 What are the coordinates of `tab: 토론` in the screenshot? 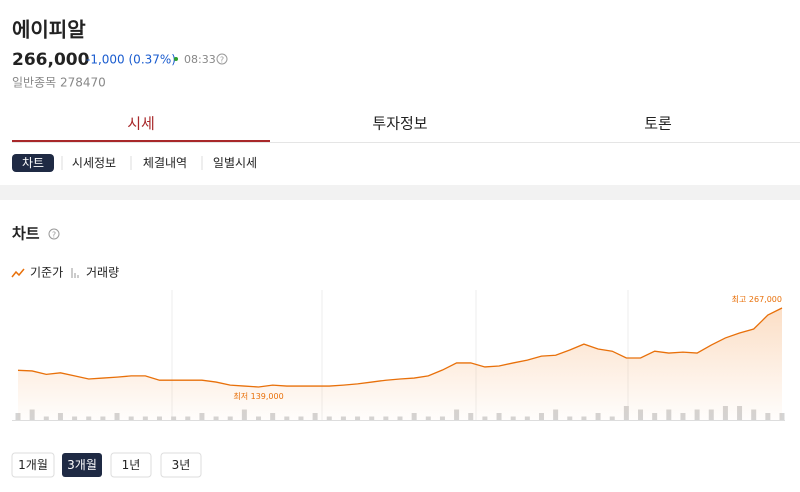 It's located at (658, 124).